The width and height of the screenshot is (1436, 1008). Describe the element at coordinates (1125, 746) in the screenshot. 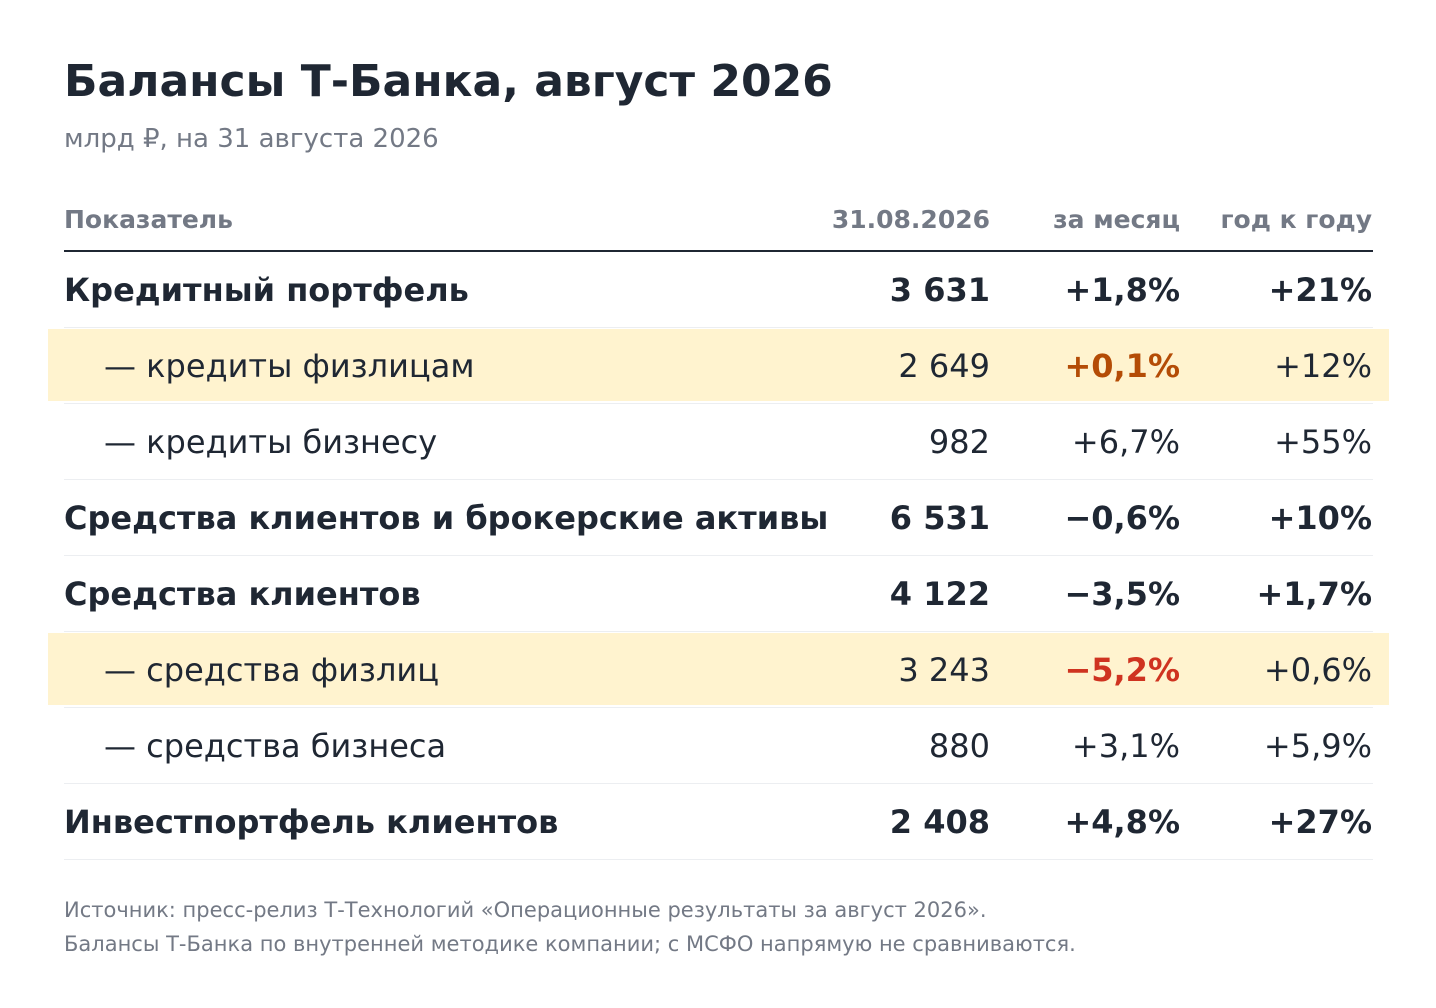

I see `row-month-change: +3,1%` at that location.